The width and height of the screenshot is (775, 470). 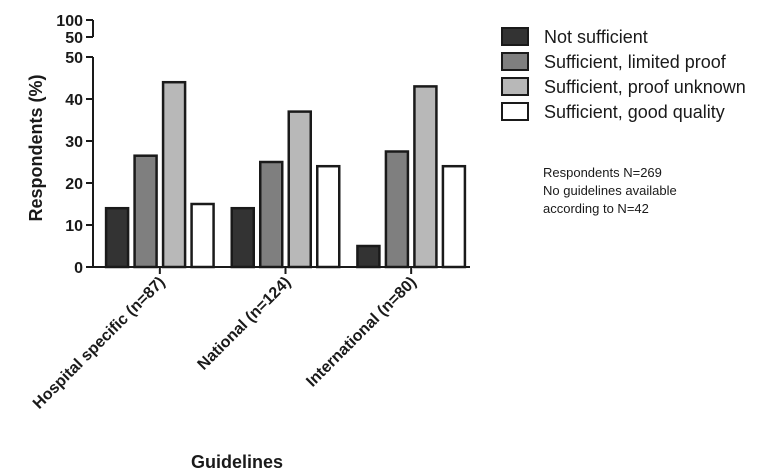 What do you see at coordinates (361, 332) in the screenshot?
I see `x-tick-label: International (n=80)` at bounding box center [361, 332].